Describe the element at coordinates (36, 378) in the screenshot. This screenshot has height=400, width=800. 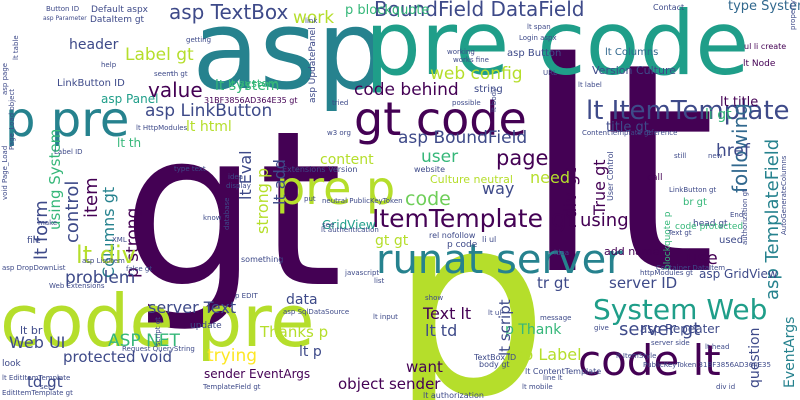
I see `cloud-word: lt EditItemTemplate` at that location.